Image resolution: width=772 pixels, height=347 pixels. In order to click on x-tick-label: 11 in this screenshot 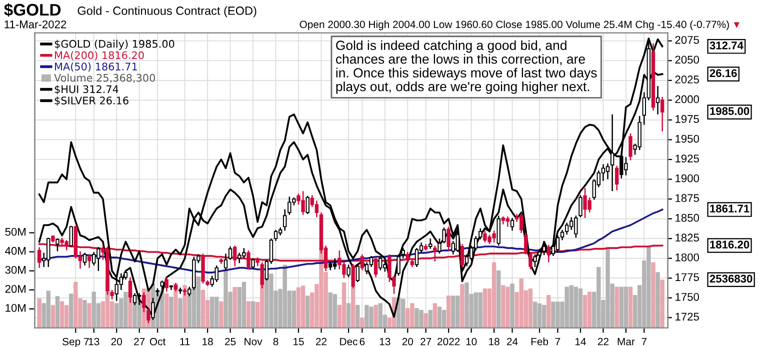, I will do `click(185, 342)`.